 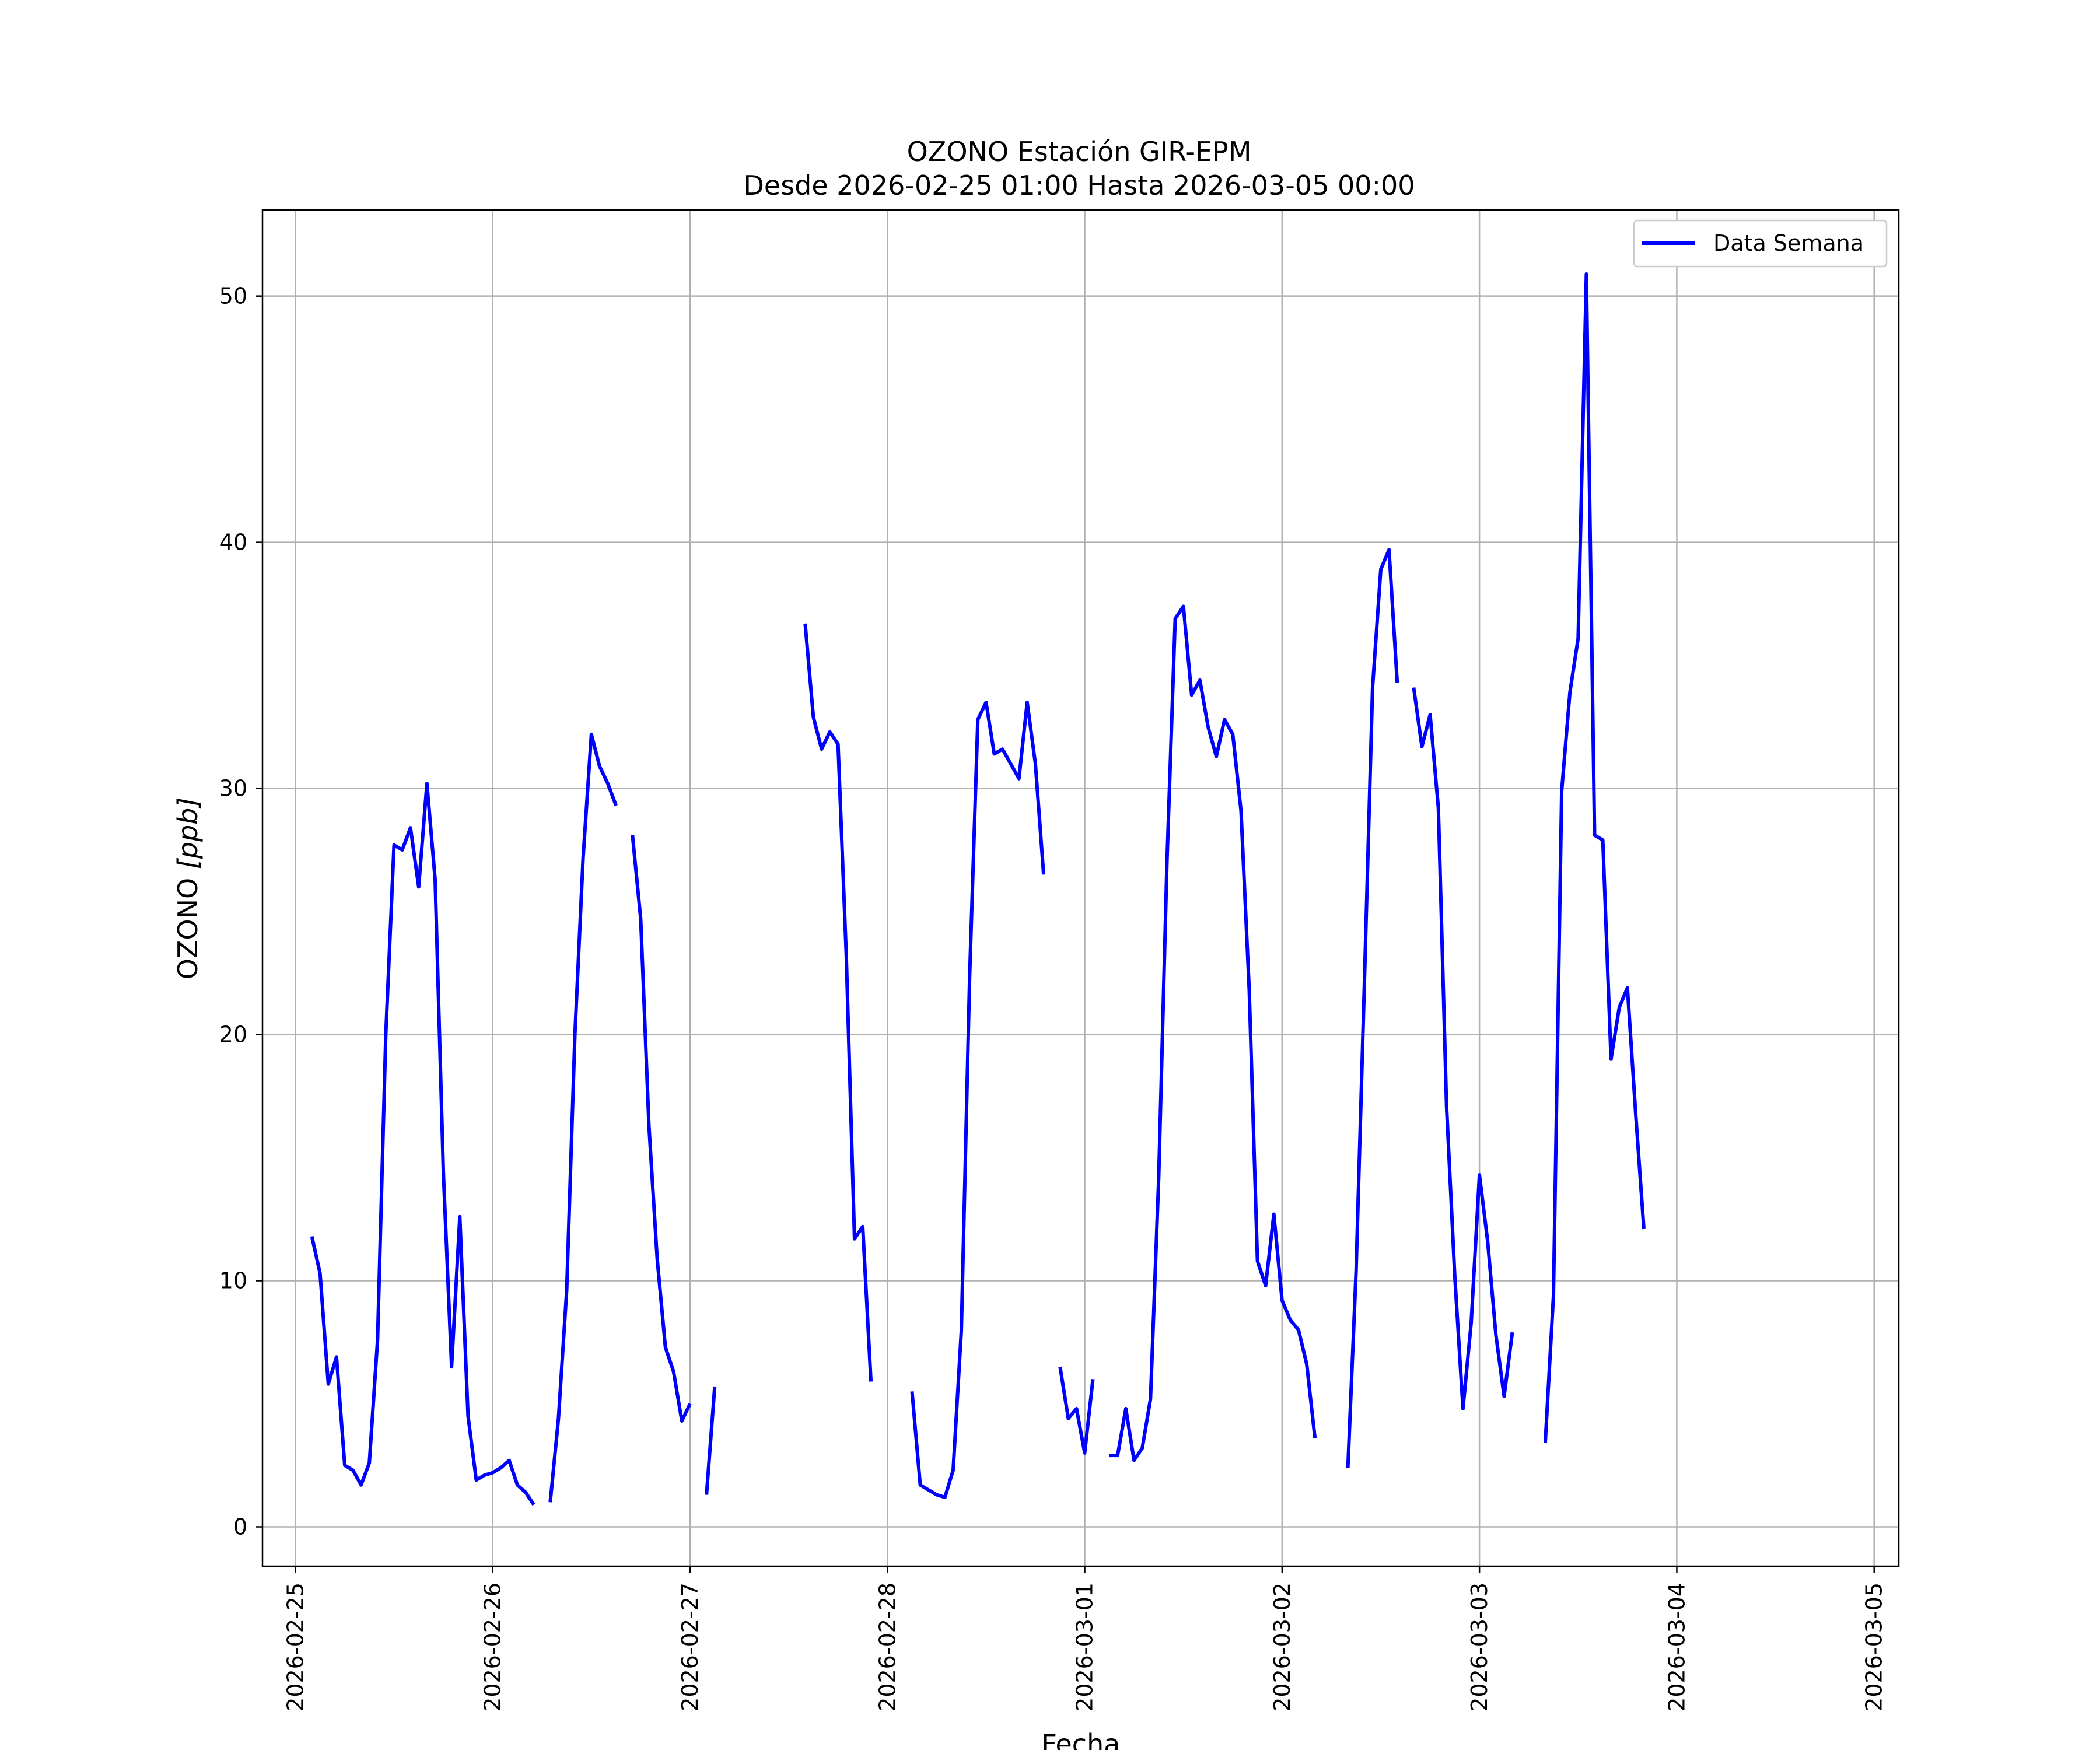 I want to click on y-axis-label: OZONO [ppb], so click(x=188, y=888).